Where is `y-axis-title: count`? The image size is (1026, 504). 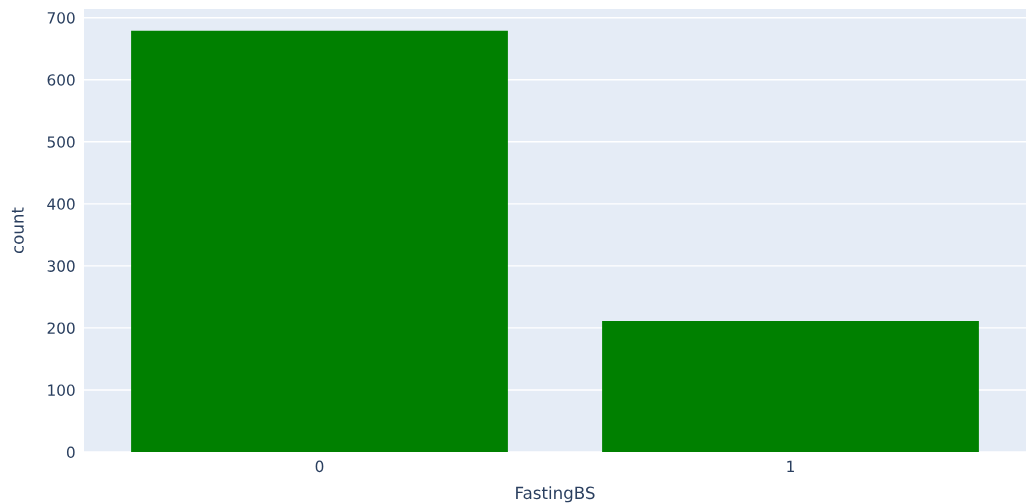
y-axis-title: count is located at coordinates (17, 230).